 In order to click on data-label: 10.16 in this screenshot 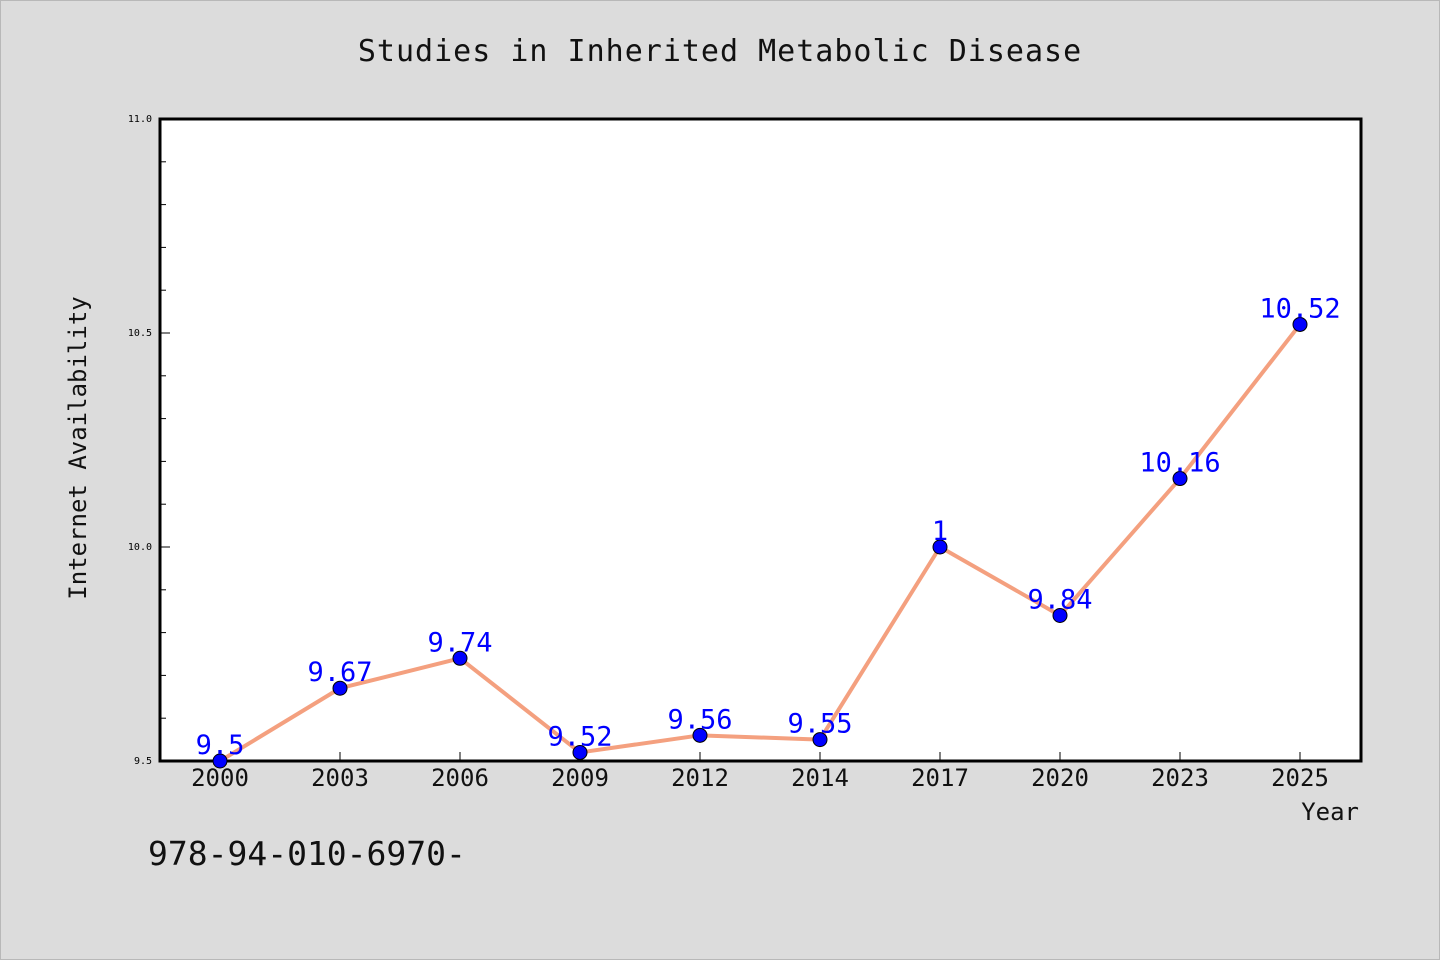, I will do `click(1179, 463)`.